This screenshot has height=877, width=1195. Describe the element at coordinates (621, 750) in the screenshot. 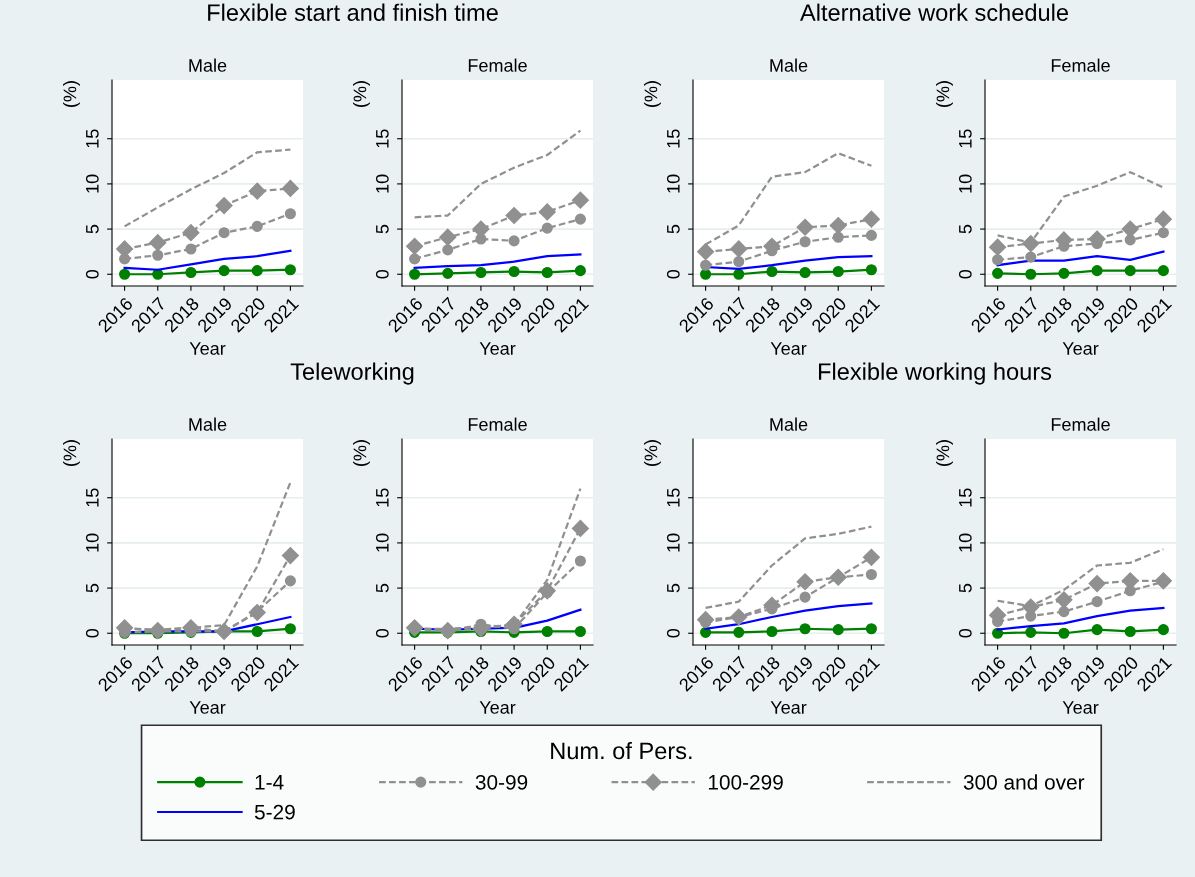

I see `legend-title: Num. of Pers.` at that location.